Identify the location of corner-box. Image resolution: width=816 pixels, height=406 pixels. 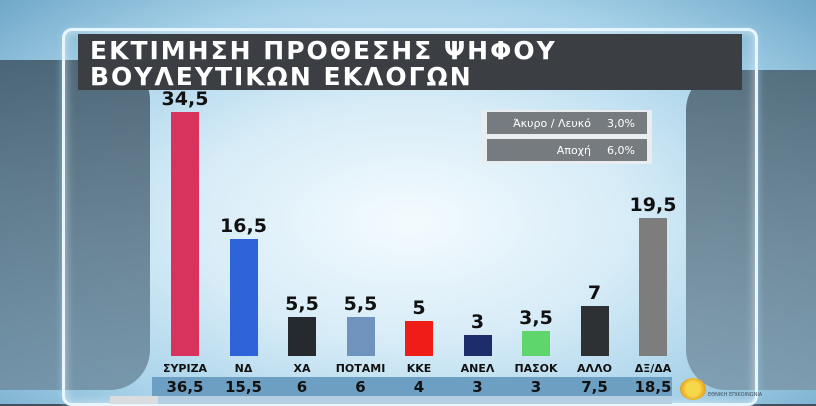
(134, 400).